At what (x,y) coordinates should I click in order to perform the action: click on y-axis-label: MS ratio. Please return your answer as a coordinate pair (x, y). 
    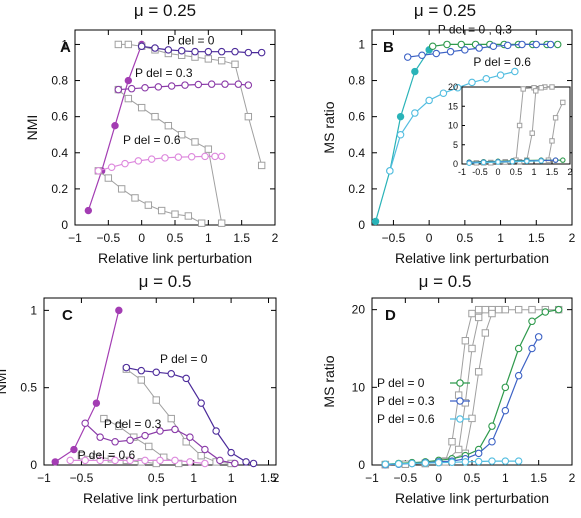
    Looking at the image, I should click on (329, 381).